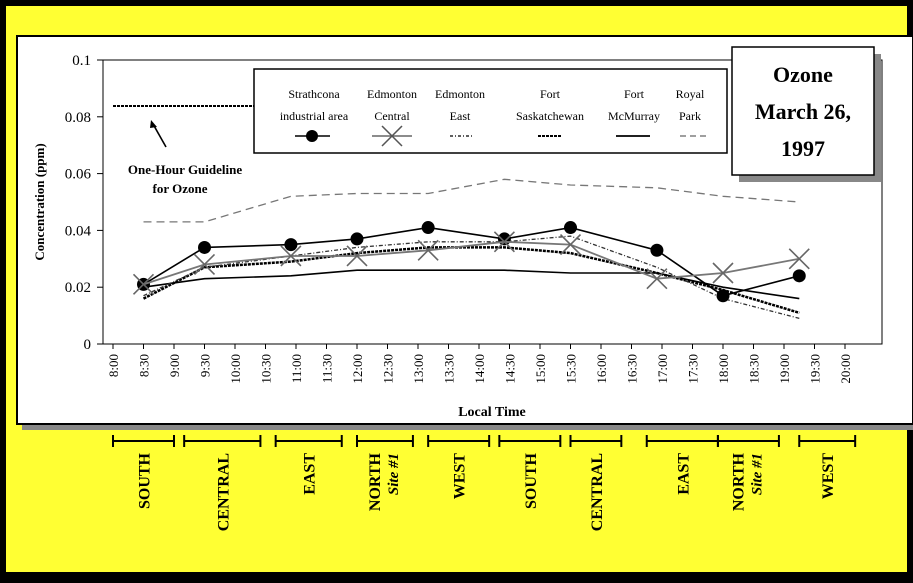 The image size is (913, 583). Describe the element at coordinates (634, 94) in the screenshot. I see `legend-label-5a: Fort` at that location.